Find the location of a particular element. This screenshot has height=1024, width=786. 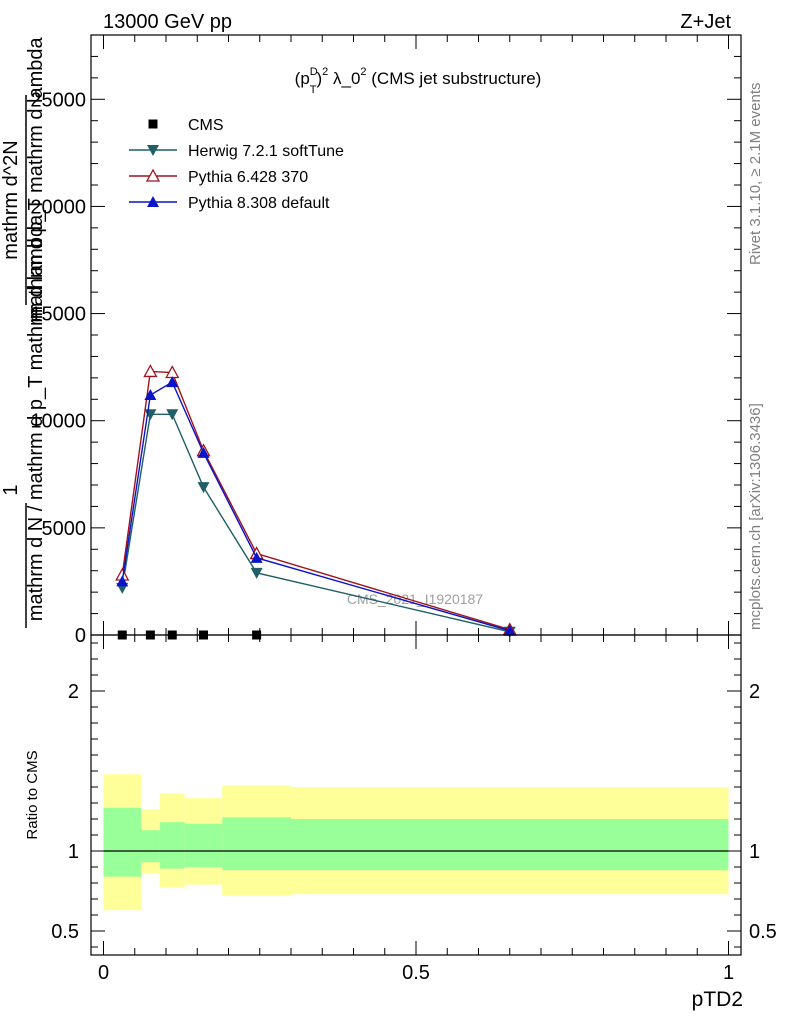

ratio-y-tick-label-right: 1 is located at coordinates (754, 852).